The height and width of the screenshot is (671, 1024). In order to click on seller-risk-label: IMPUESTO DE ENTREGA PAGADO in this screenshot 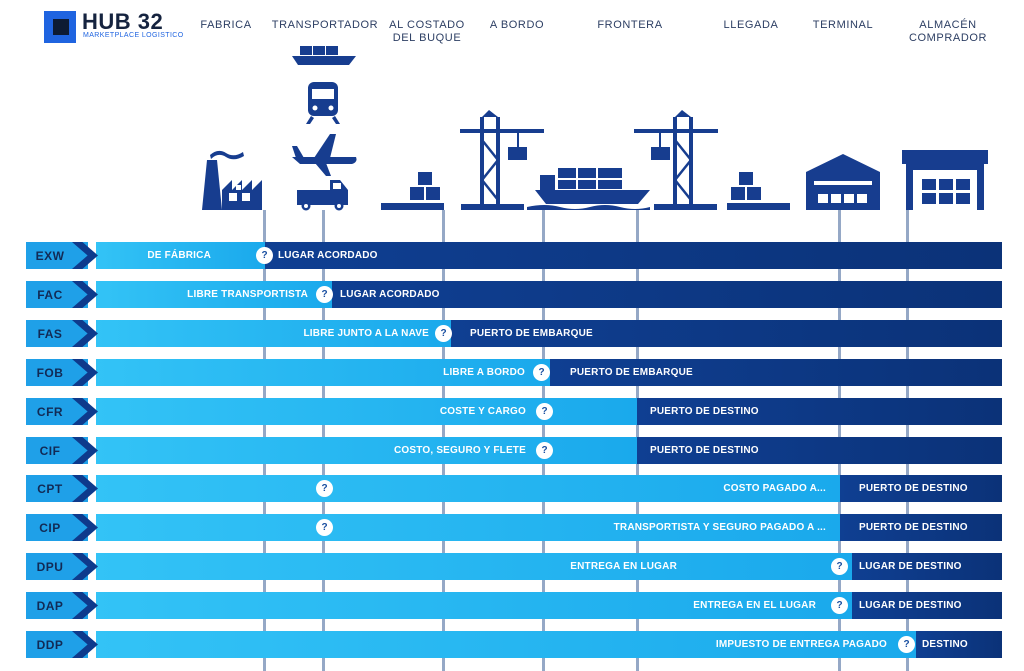, I will do `click(801, 644)`.